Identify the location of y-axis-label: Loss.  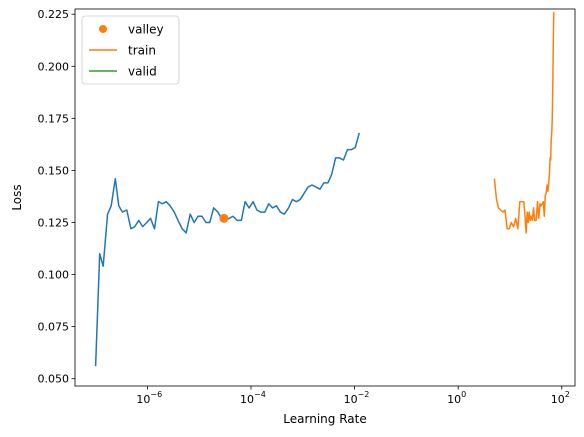
(17, 197).